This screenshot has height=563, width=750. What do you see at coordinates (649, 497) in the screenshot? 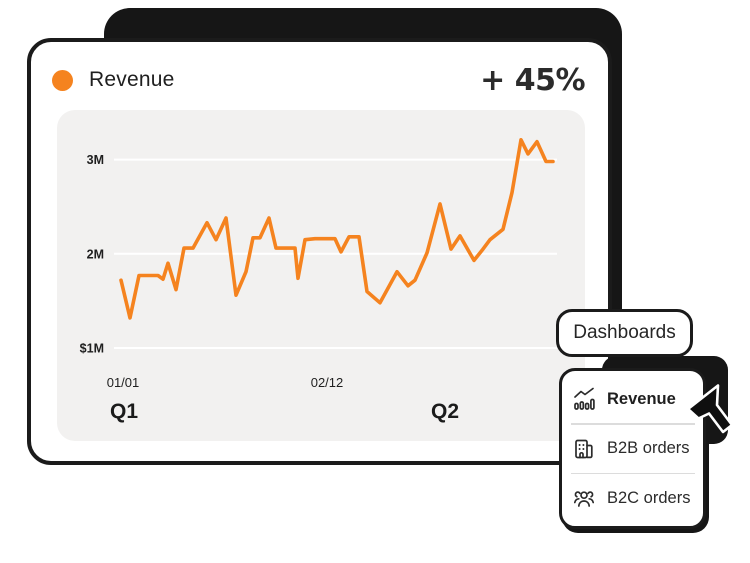
I see `menu-item-label: B2C orders` at bounding box center [649, 497].